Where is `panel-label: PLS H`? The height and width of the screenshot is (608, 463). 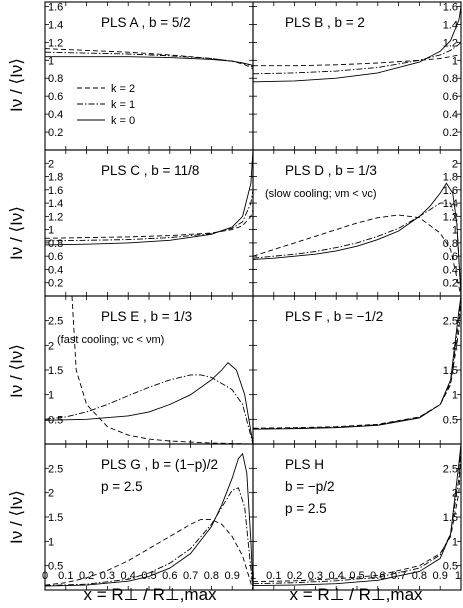 panel-label: PLS H is located at coordinates (304, 464).